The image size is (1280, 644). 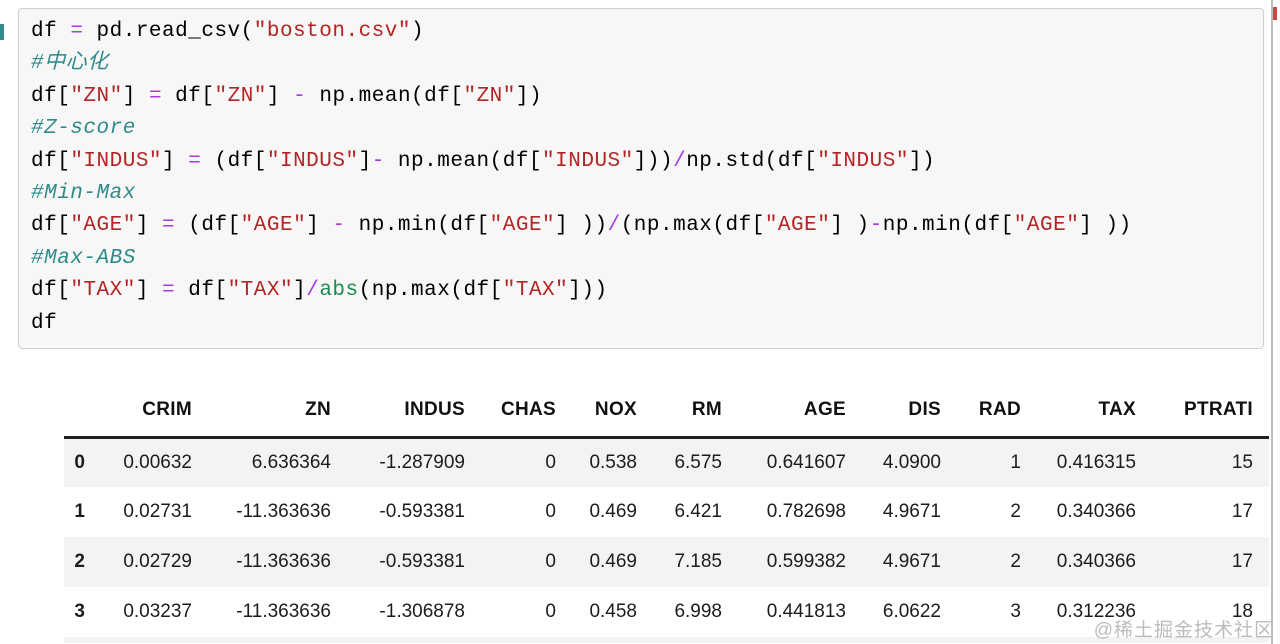 I want to click on code-token: "boston.csv", so click(x=332, y=31).